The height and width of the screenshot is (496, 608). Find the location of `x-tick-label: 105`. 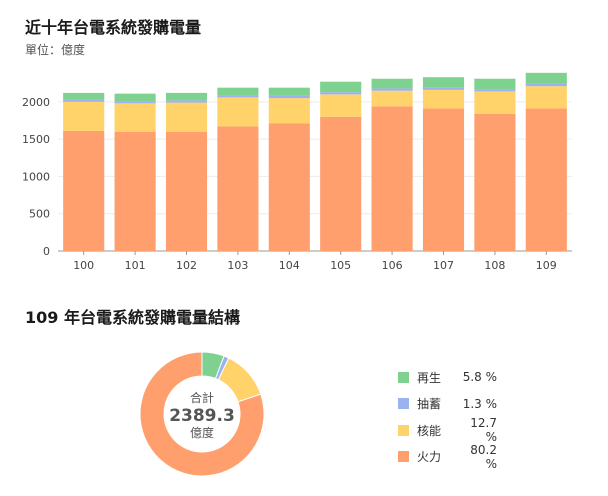

x-tick-label: 105 is located at coordinates (340, 265).